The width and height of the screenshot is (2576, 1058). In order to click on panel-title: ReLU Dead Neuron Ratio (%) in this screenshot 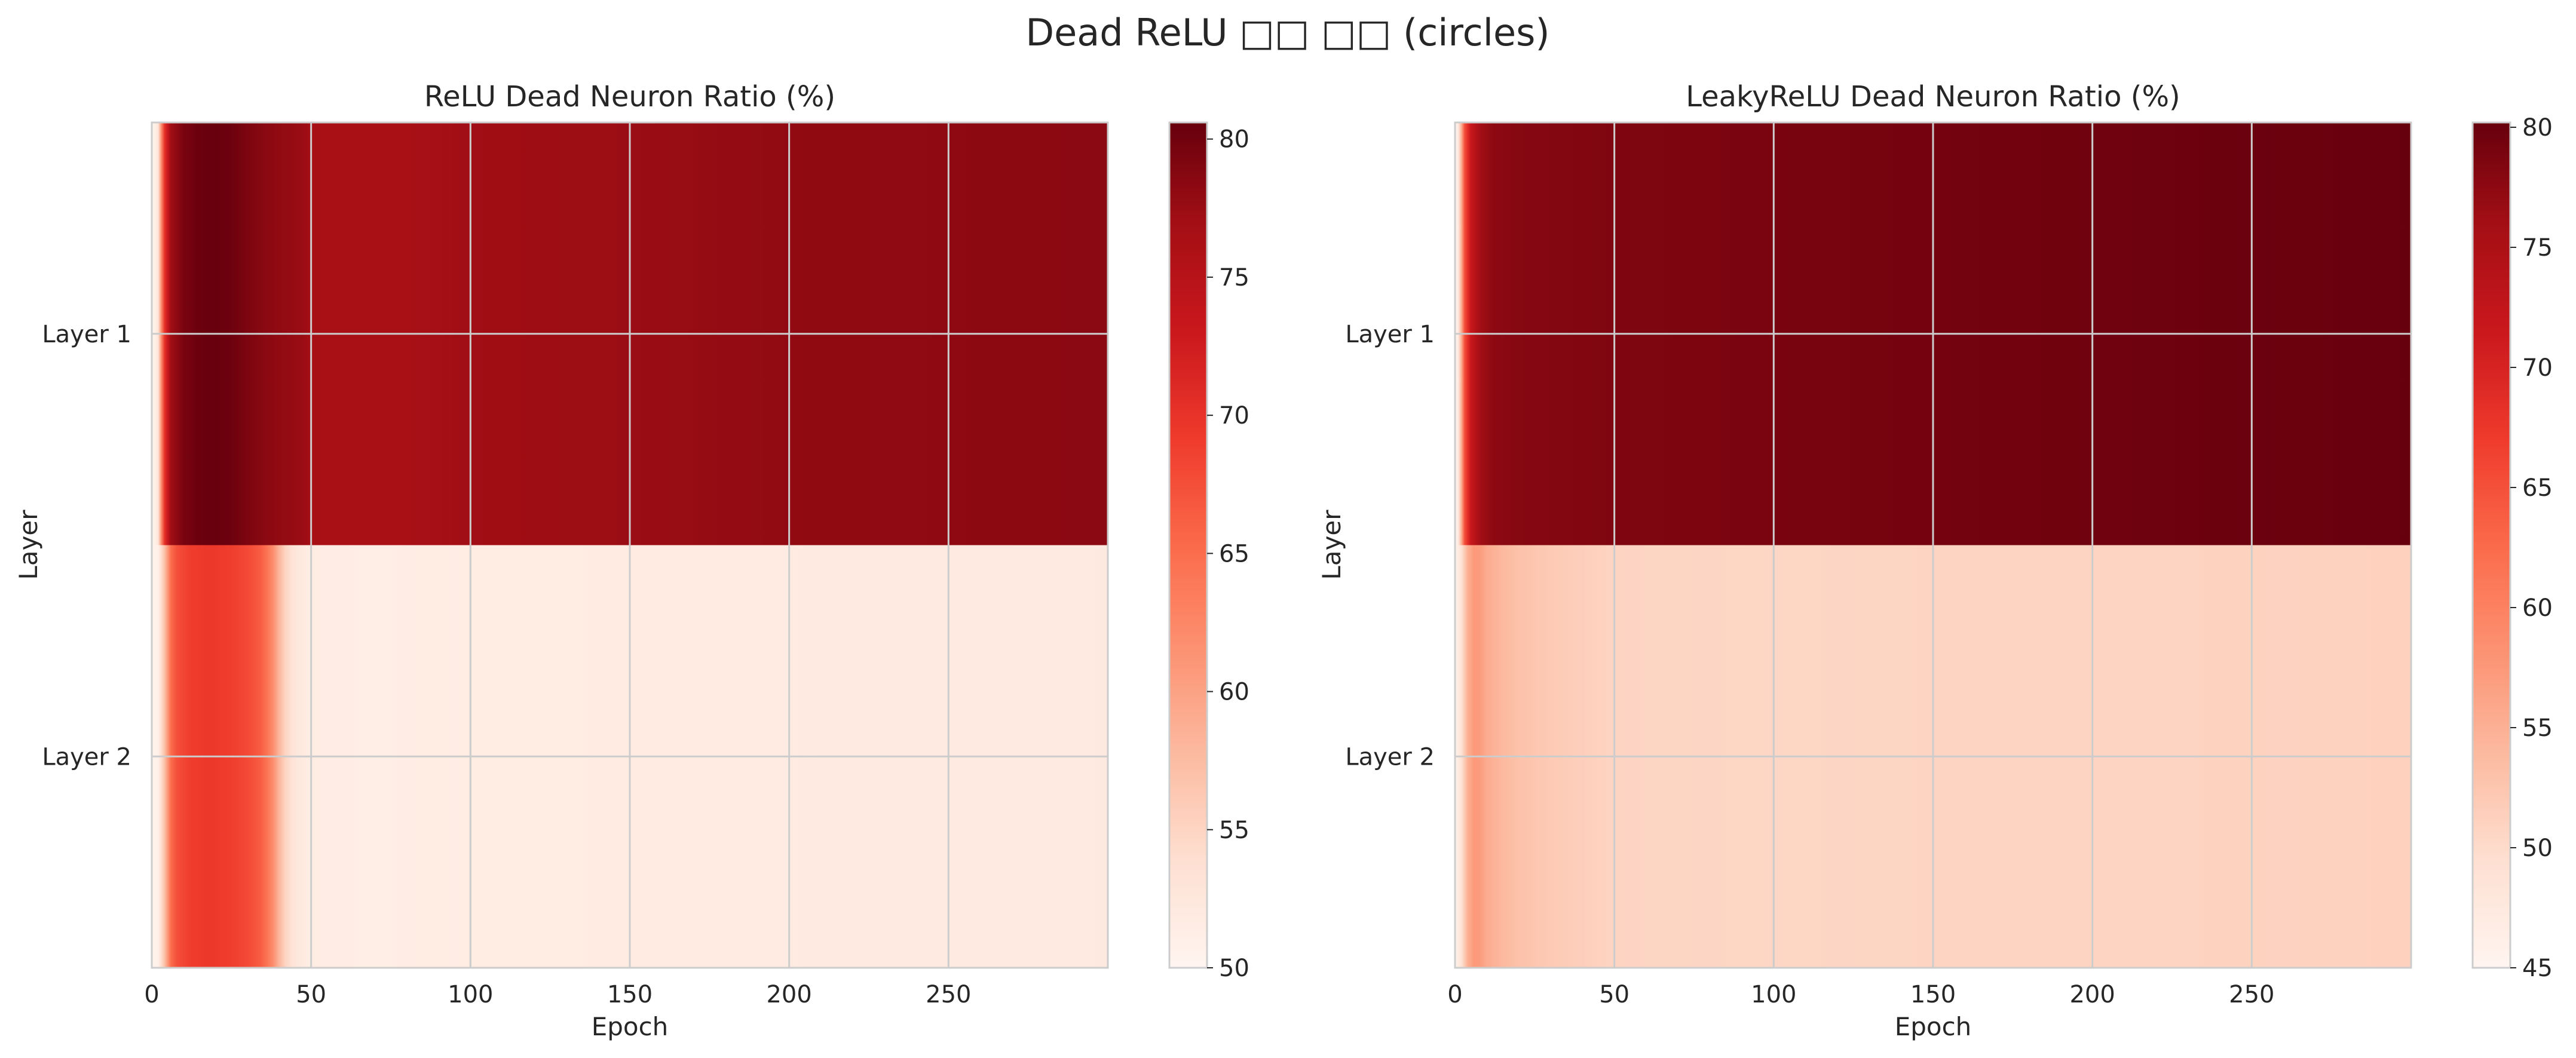, I will do `click(630, 97)`.